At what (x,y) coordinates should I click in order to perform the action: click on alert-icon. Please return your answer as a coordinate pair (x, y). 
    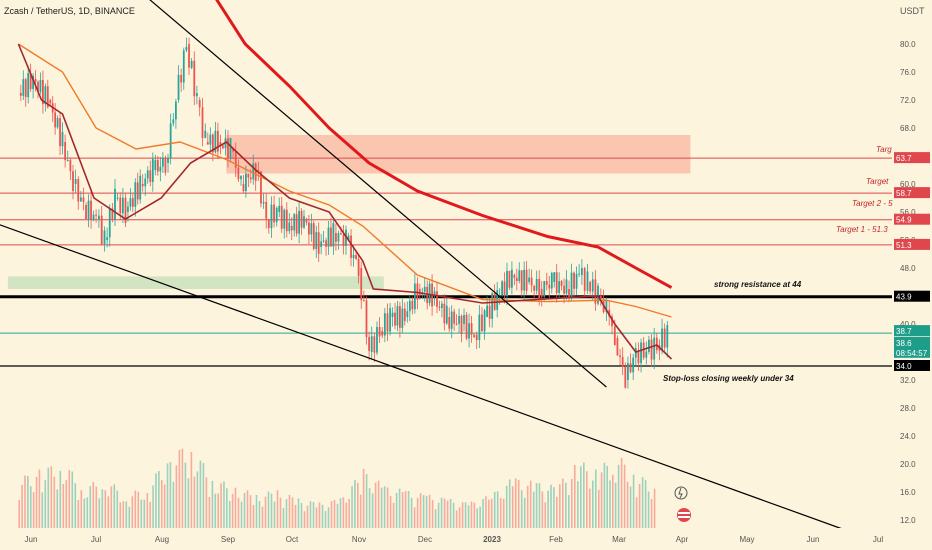
    Looking at the image, I should click on (681, 493).